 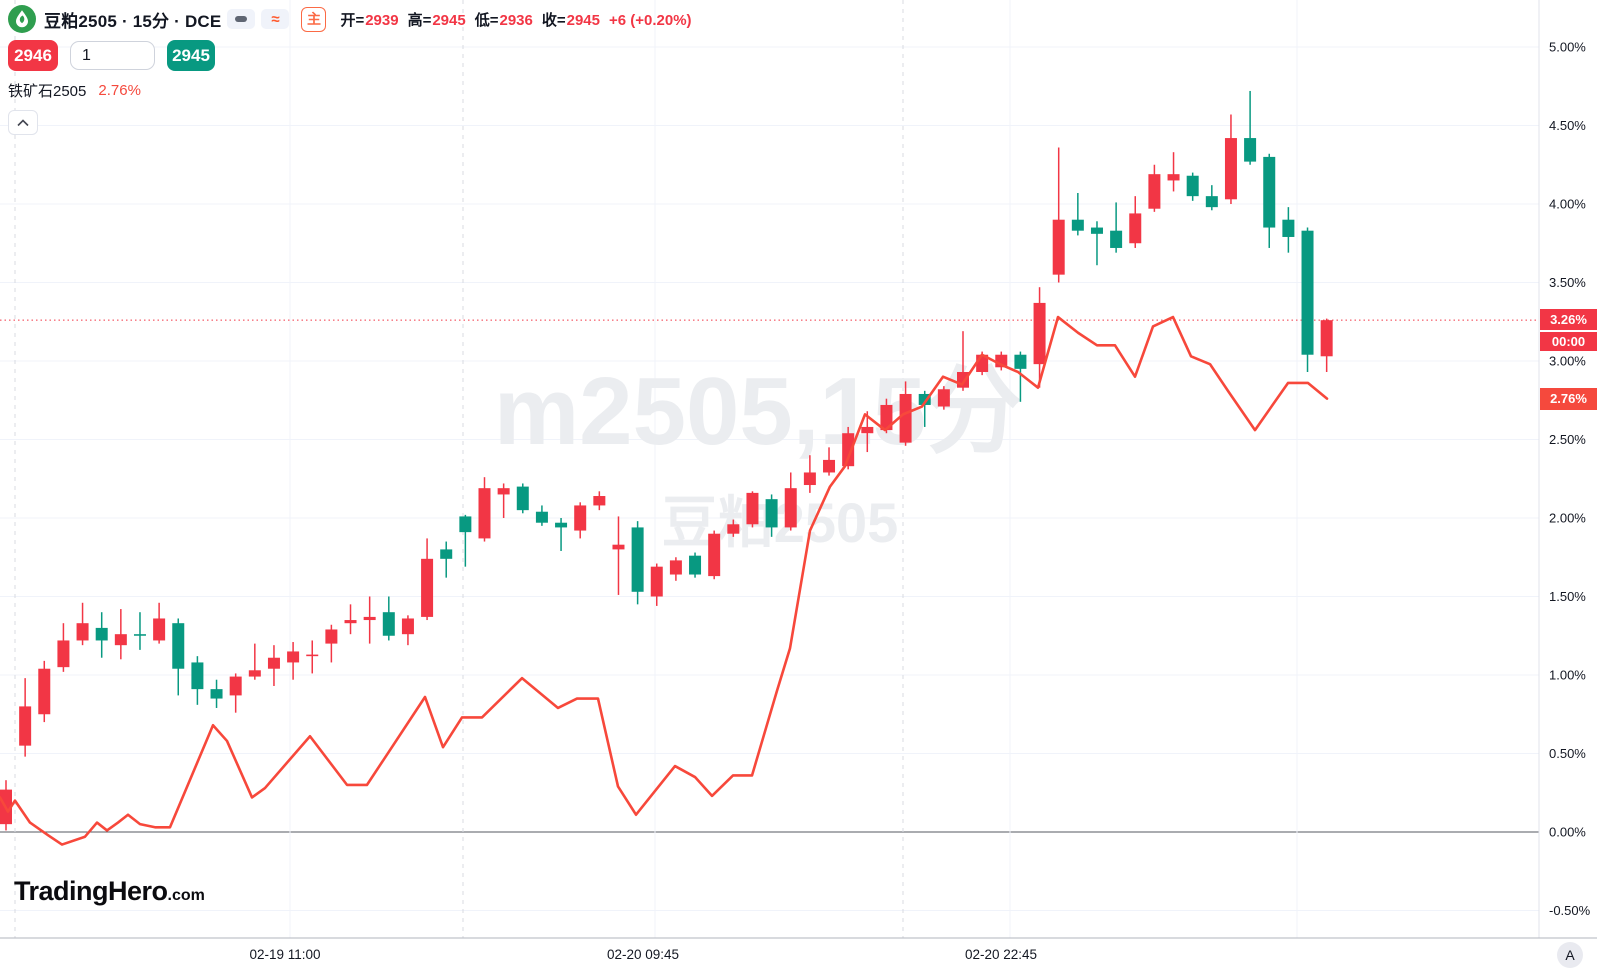 I want to click on svg-text: 2.50%, so click(x=1567, y=439).